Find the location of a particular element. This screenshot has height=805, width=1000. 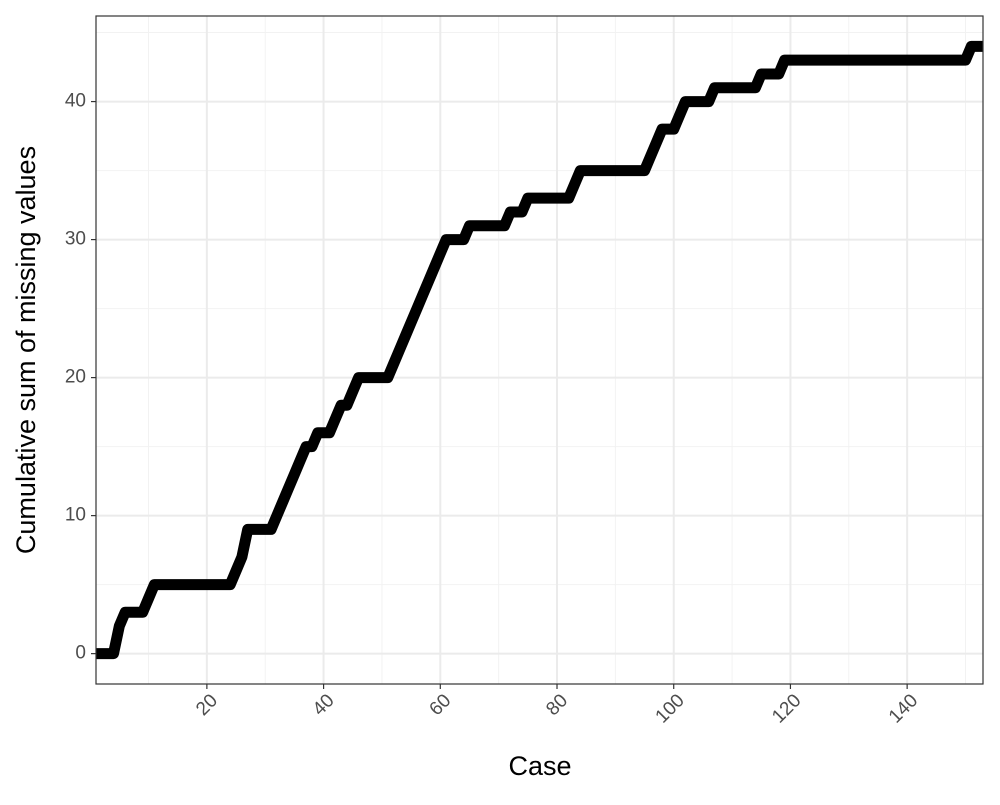

y-tick-label: 20 is located at coordinates (75, 377).